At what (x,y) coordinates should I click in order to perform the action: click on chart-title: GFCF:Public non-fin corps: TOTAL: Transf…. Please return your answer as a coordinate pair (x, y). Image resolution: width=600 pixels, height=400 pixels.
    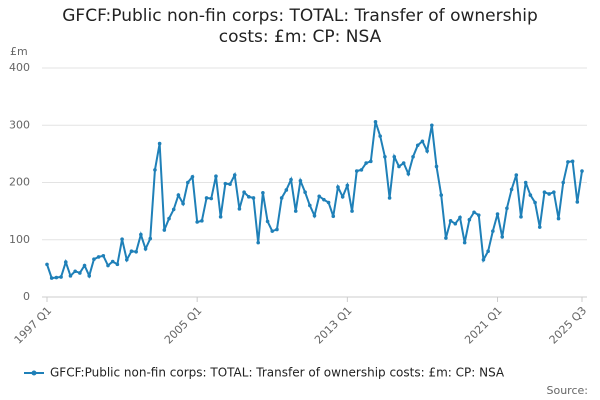
    Looking at the image, I should click on (300, 26).